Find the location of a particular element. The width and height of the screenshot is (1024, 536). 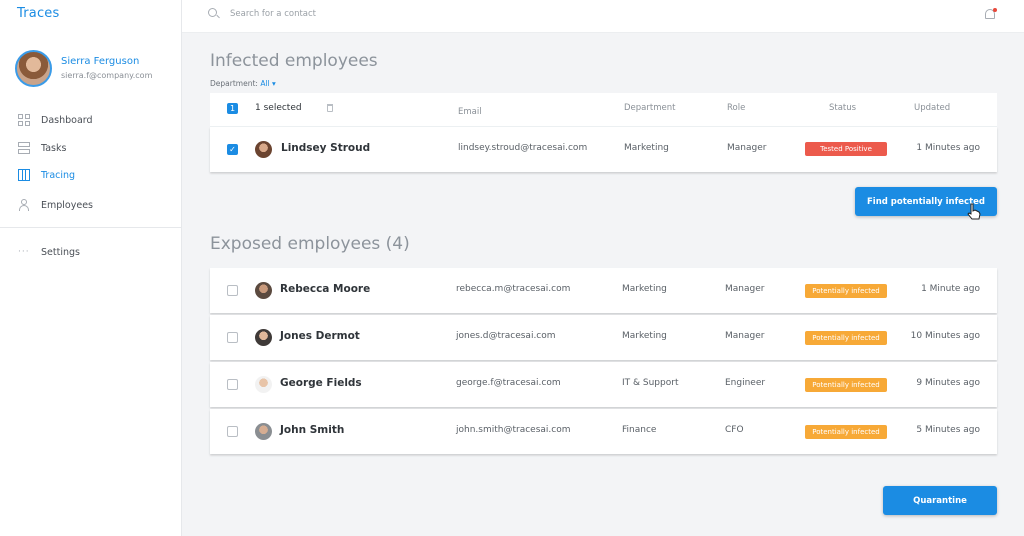

status-badge: Tested Positive is located at coordinates (846, 149).